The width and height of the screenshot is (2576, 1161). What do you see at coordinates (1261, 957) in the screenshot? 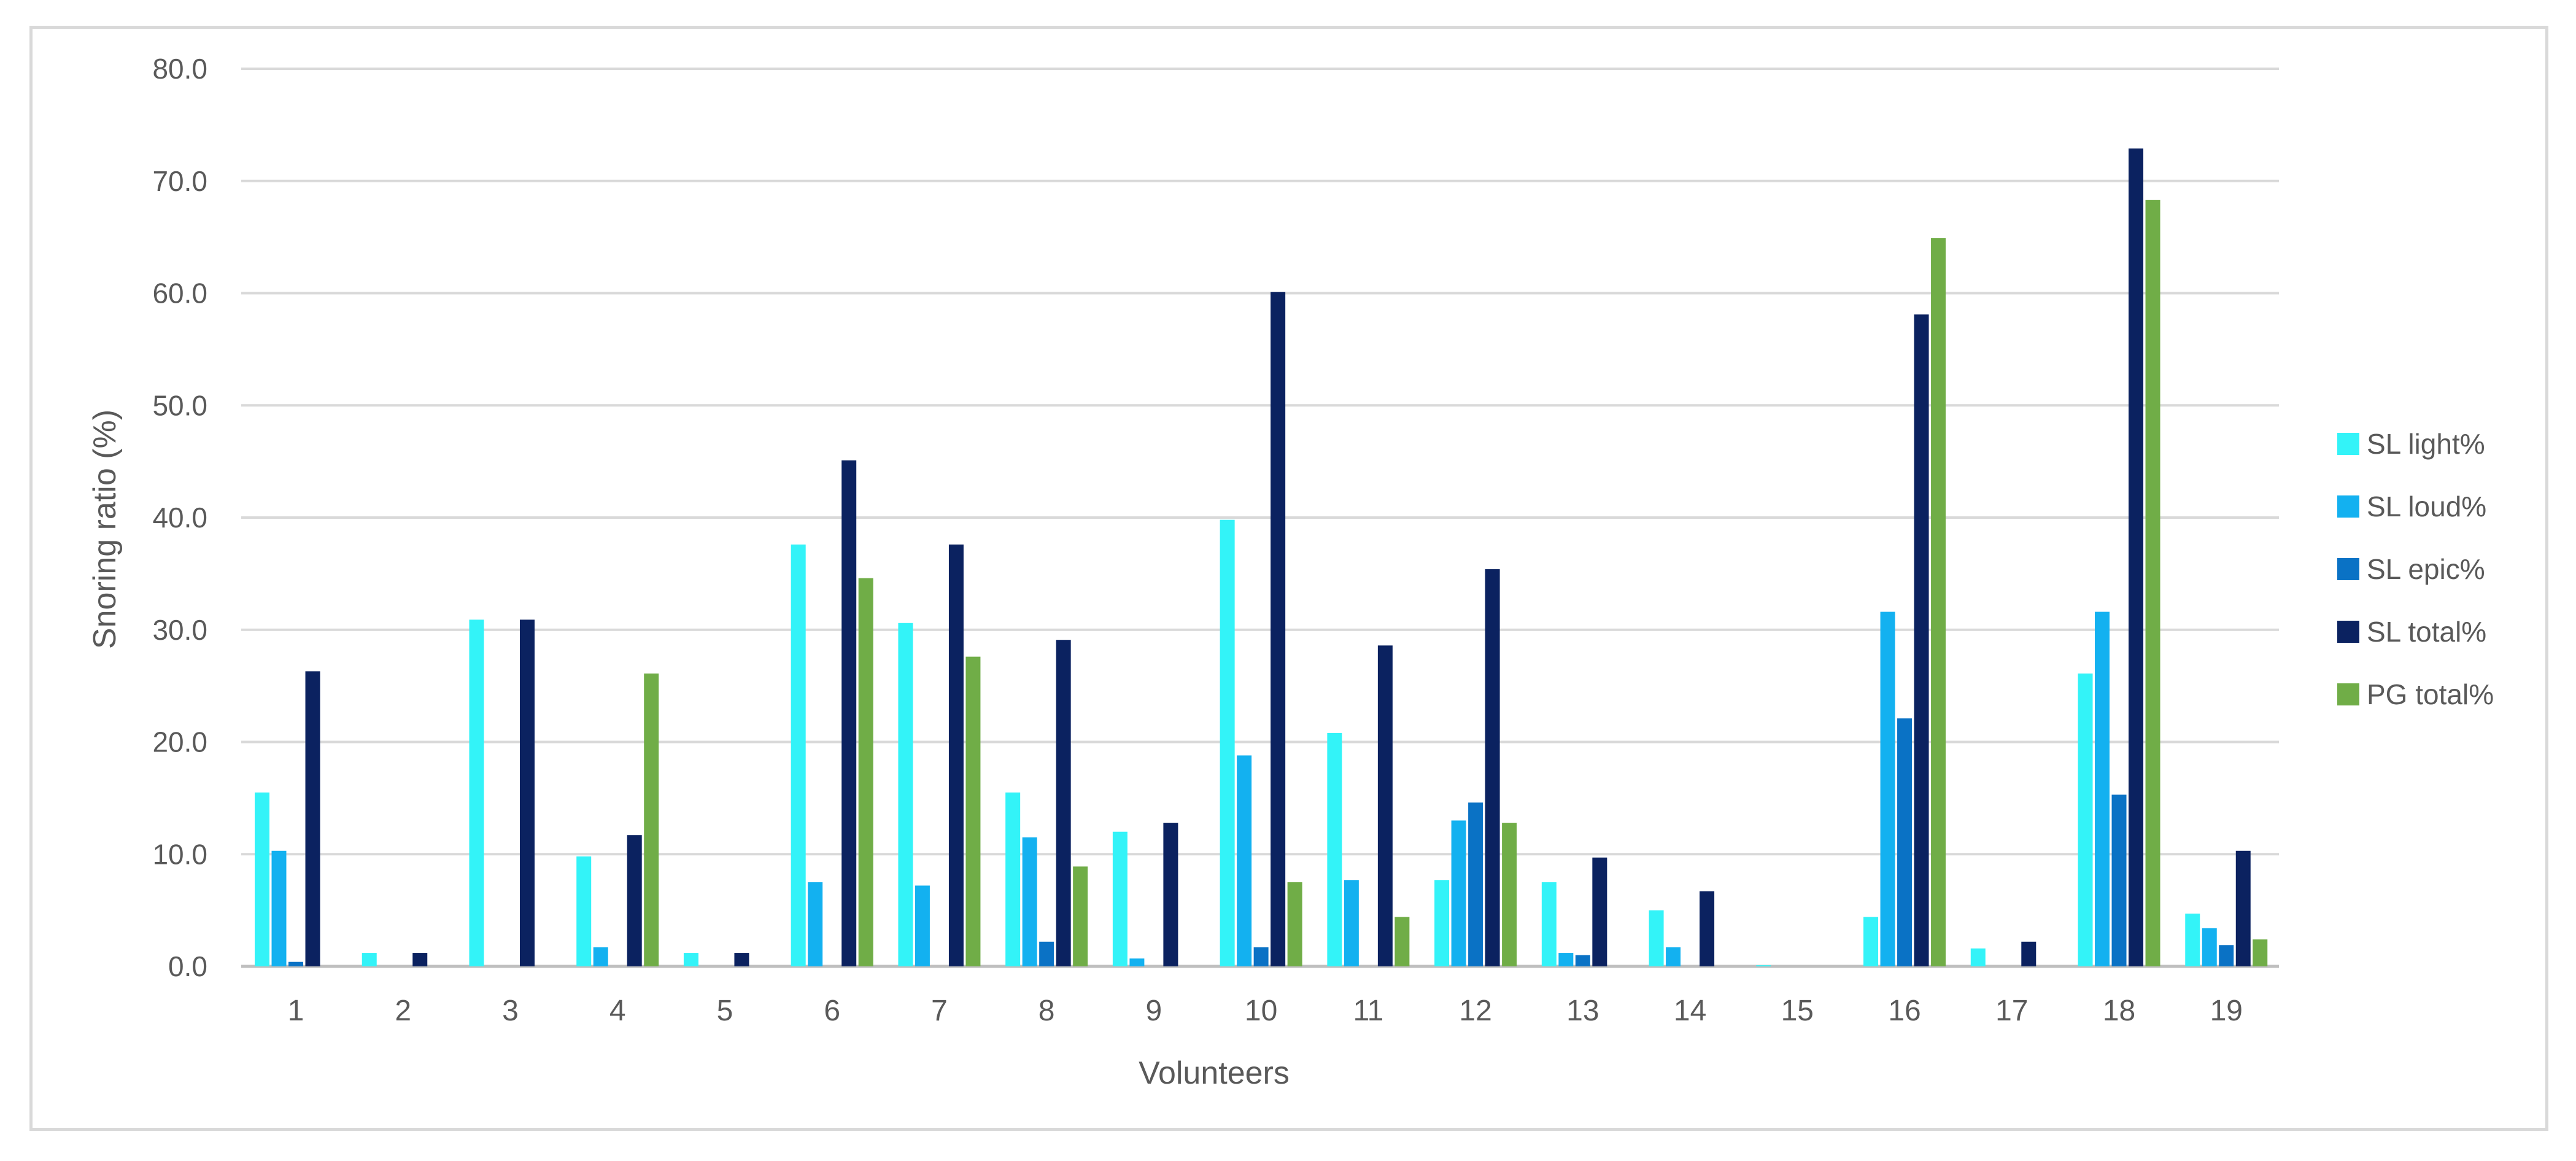
I see `bar-sl-epic--10` at bounding box center [1261, 957].